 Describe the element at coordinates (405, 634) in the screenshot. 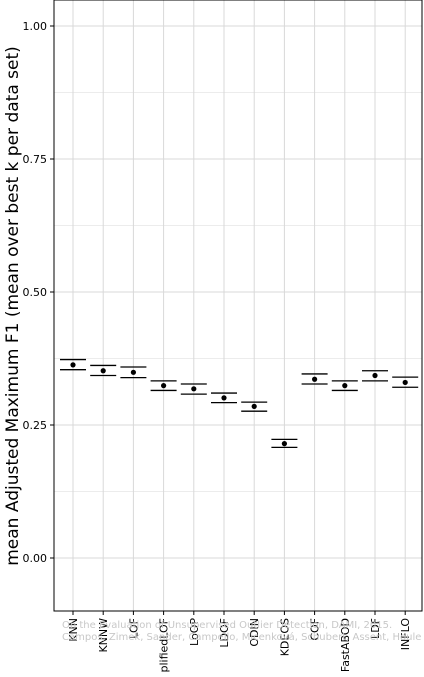

I see `x-tick-label: INFLO` at that location.